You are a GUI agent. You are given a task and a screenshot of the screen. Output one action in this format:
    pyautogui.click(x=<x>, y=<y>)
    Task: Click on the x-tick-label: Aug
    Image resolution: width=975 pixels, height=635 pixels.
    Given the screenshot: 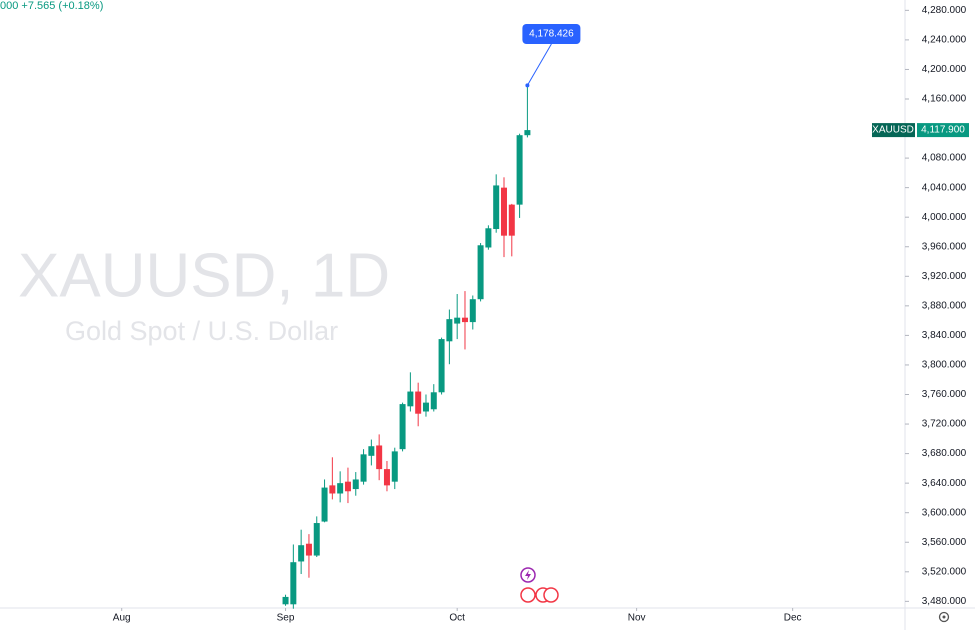 What is the action you would take?
    pyautogui.click(x=122, y=618)
    